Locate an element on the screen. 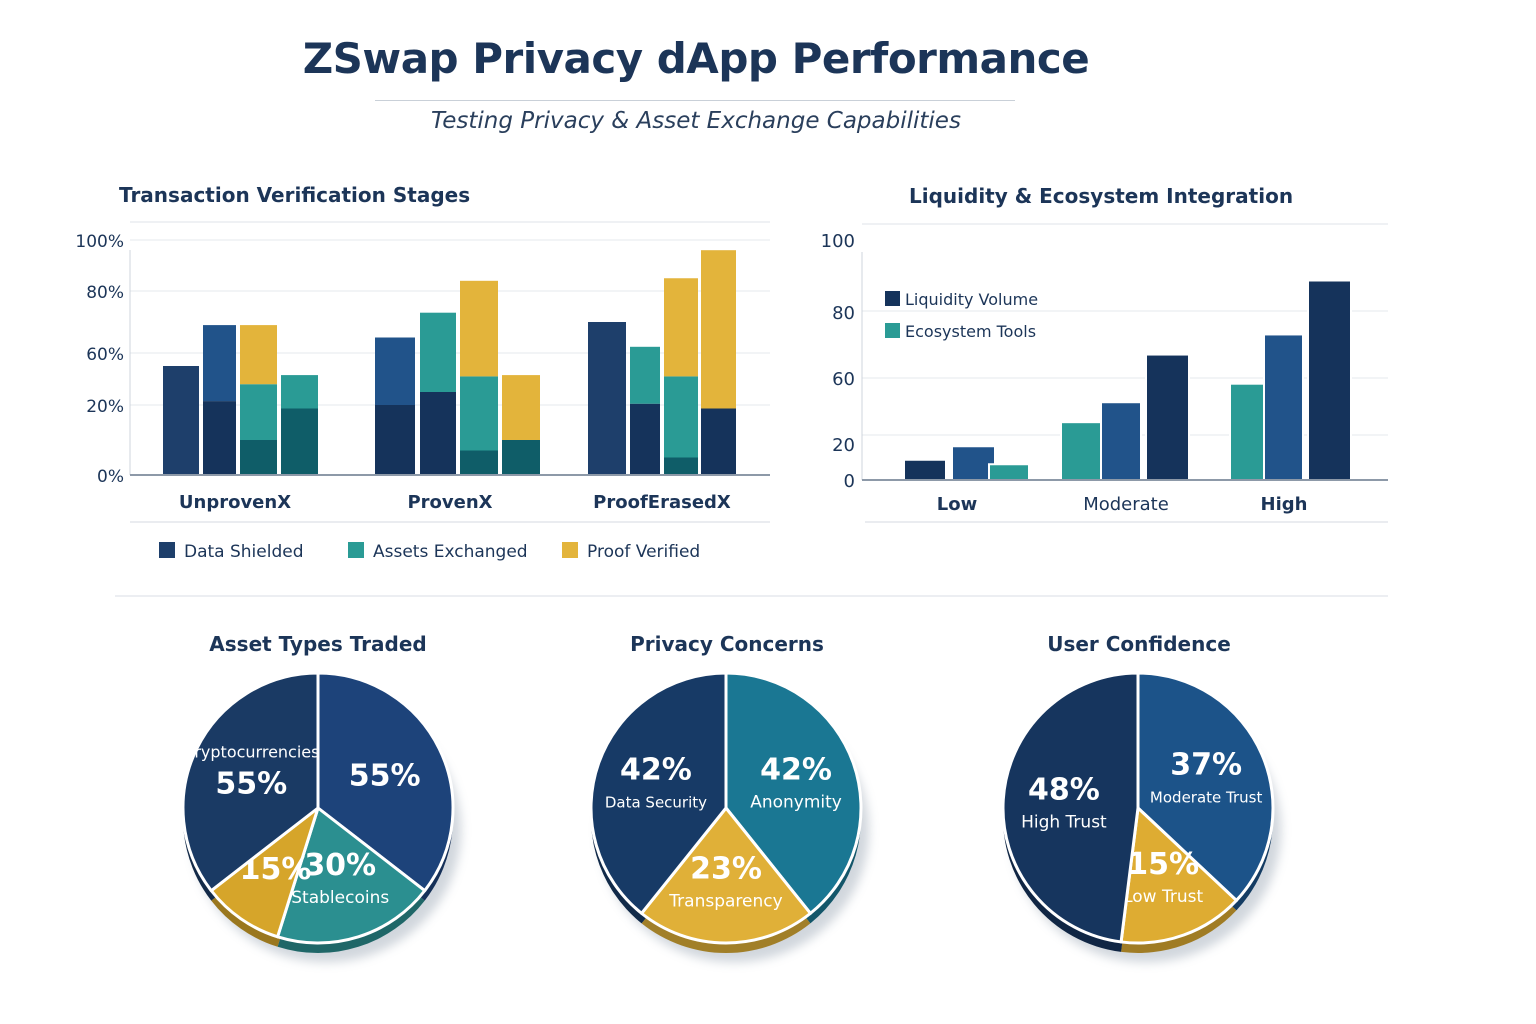 The width and height of the screenshot is (1536, 1024). bar-chart-1-title: Transaction Verification Stages is located at coordinates (295, 195).